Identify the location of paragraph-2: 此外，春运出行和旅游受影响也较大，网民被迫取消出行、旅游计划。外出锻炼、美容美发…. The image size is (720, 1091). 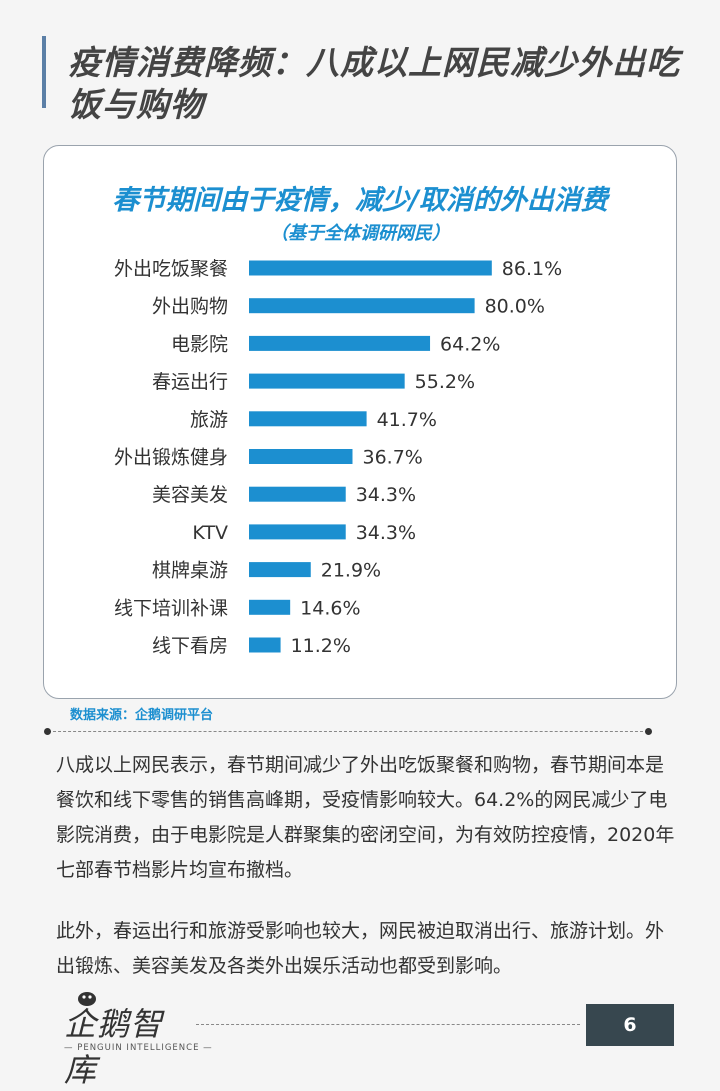
(360, 948).